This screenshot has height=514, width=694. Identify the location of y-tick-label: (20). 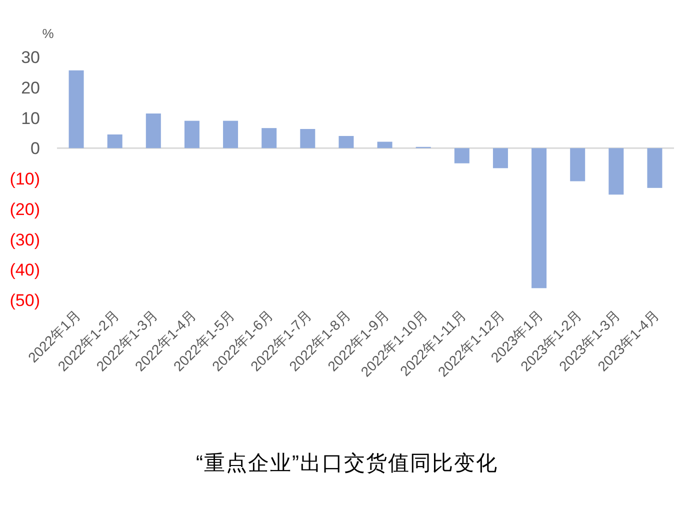
(25, 209).